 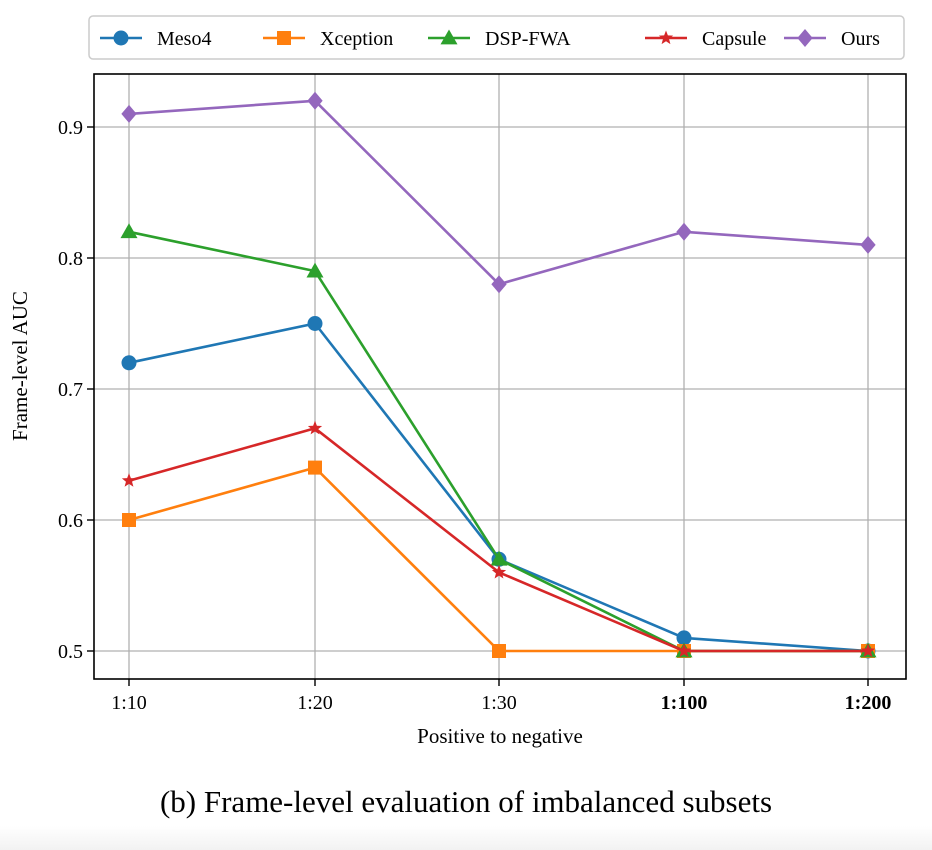 What do you see at coordinates (500, 736) in the screenshot?
I see `x-axis-label: Positive to negative` at bounding box center [500, 736].